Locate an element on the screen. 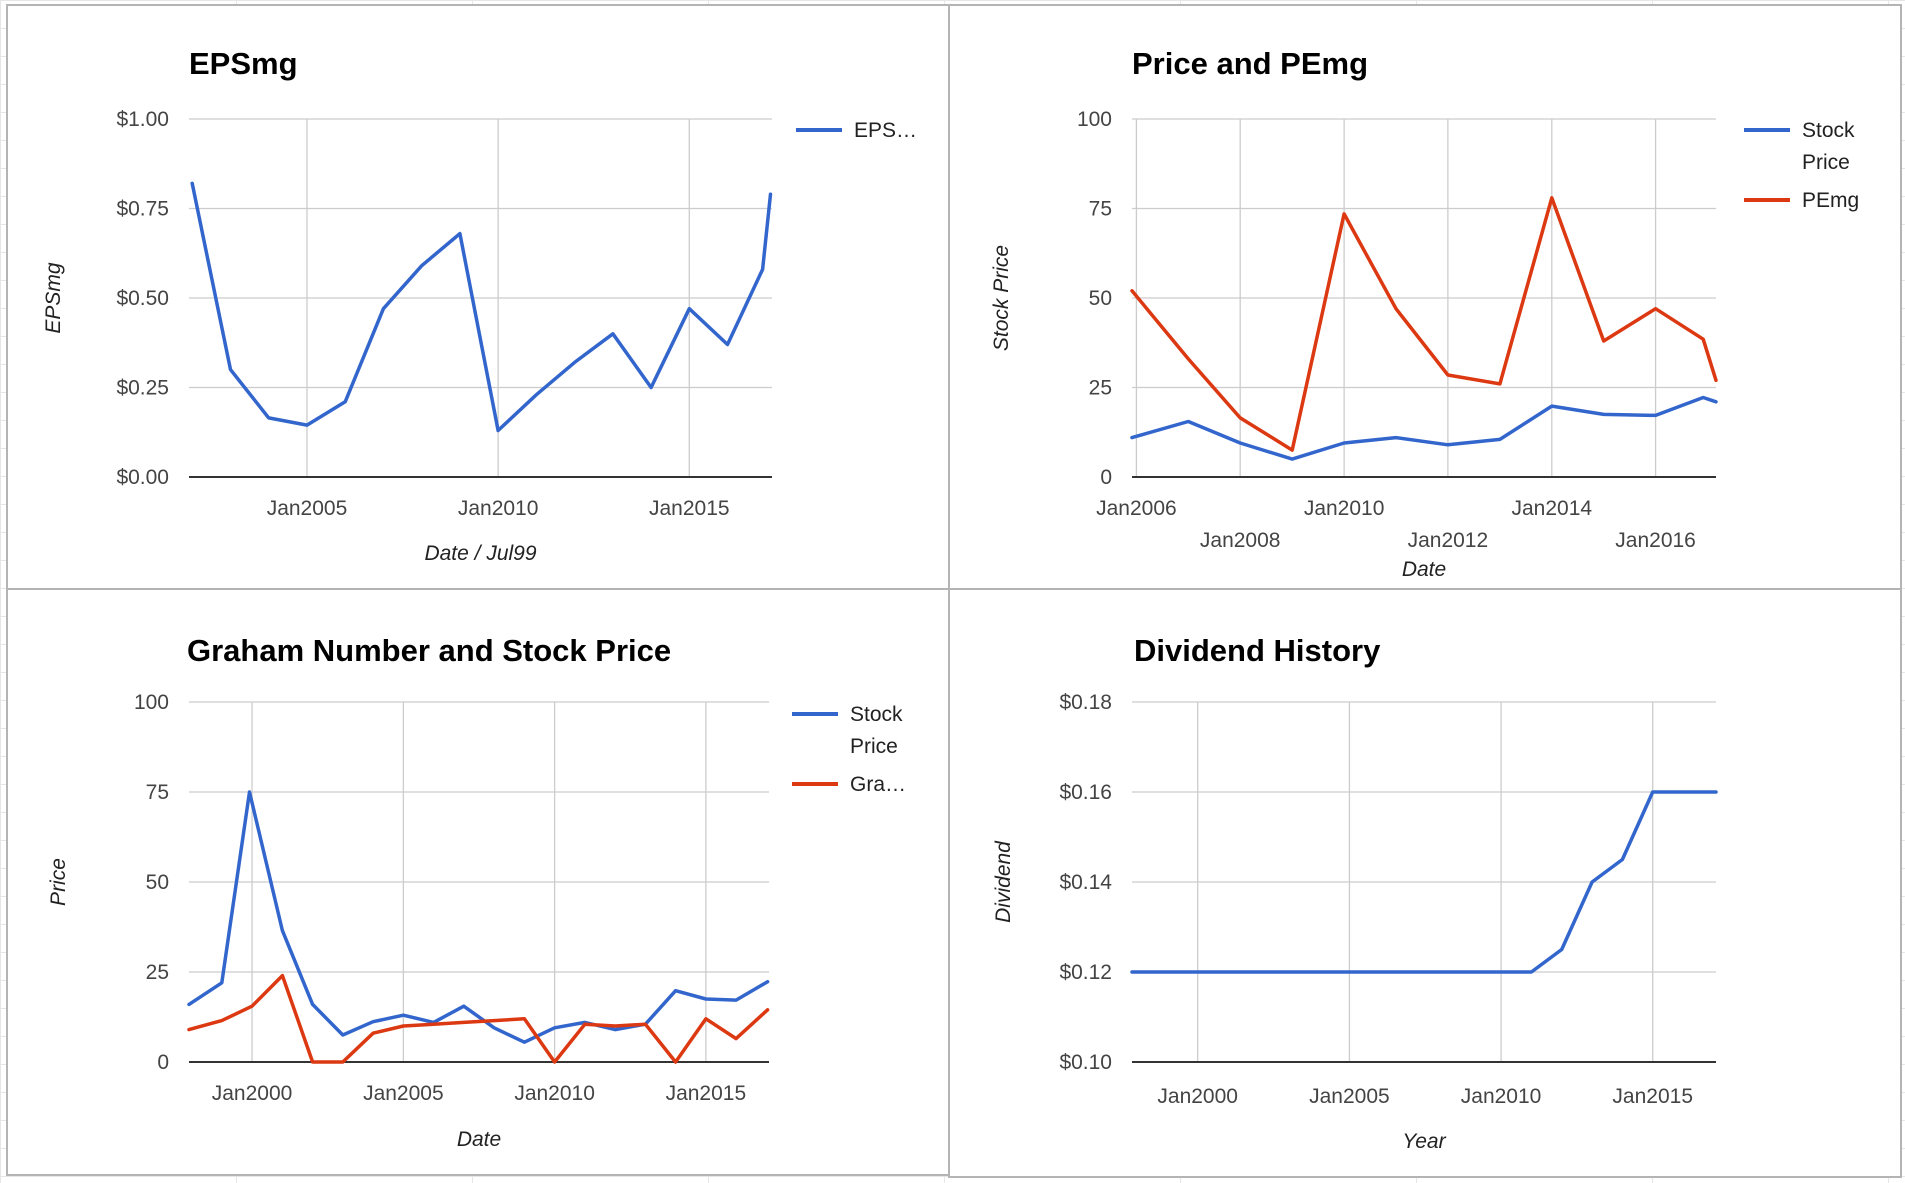 The image size is (1905, 1183). y-tick-label: $0.25 is located at coordinates (142, 388).